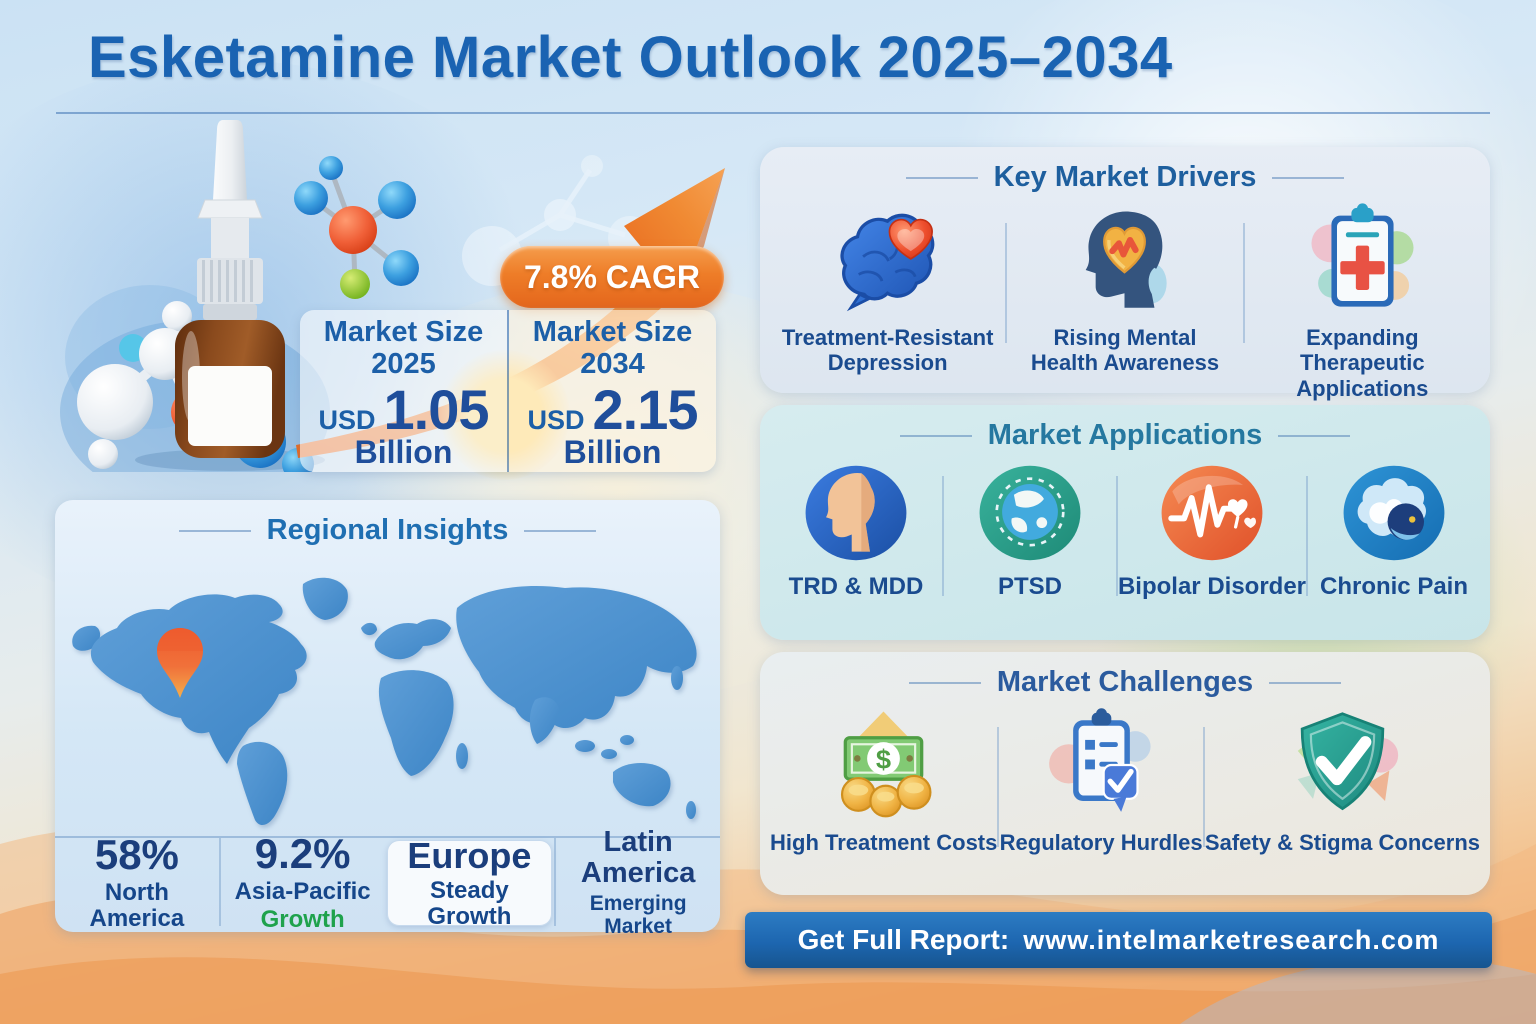 Image resolution: width=1536 pixels, height=1024 pixels. Describe the element at coordinates (1029, 586) in the screenshot. I see `application-label: PTSD` at that location.